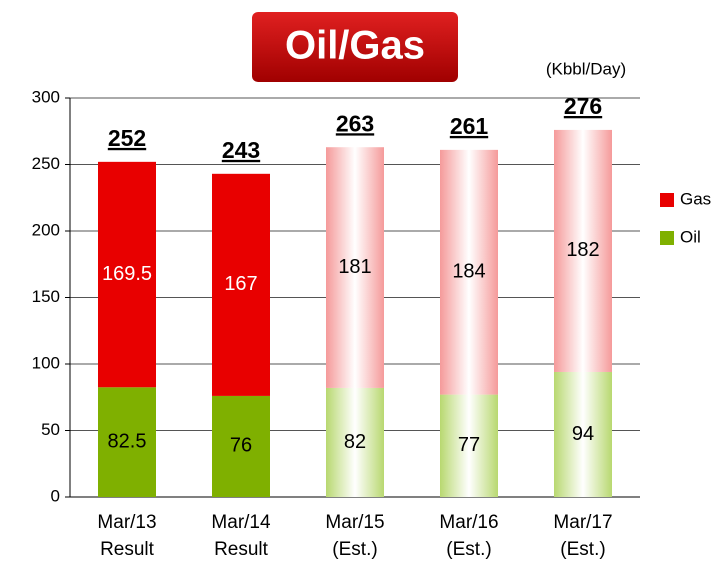 The width and height of the screenshot is (720, 563). What do you see at coordinates (55, 495) in the screenshot?
I see `y-tick-label: 0` at bounding box center [55, 495].